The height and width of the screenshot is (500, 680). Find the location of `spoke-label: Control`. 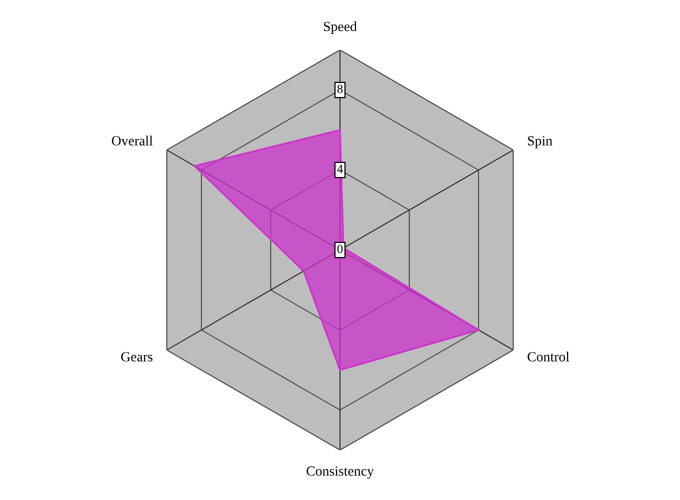

spoke-label: Control is located at coordinates (549, 357).